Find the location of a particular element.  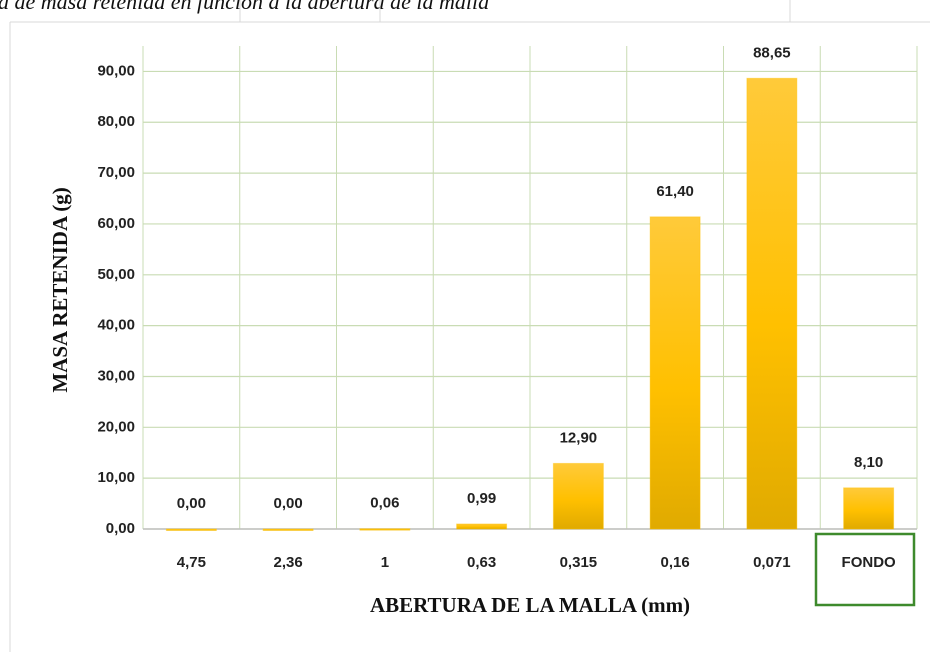

data-label: 12,90 is located at coordinates (579, 437).